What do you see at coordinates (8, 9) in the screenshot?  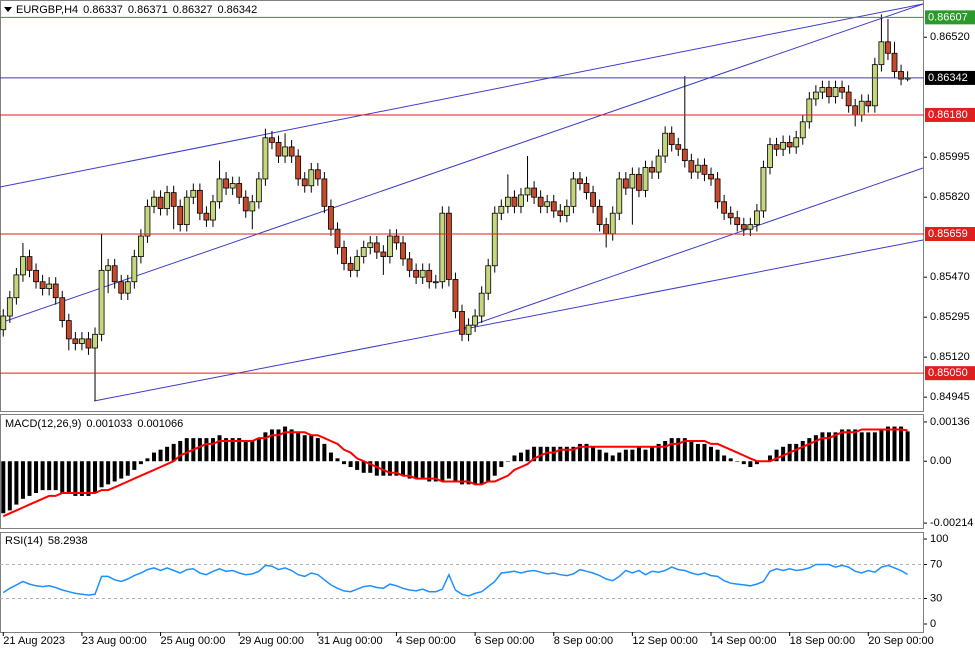 I see `menu-icon` at bounding box center [8, 9].